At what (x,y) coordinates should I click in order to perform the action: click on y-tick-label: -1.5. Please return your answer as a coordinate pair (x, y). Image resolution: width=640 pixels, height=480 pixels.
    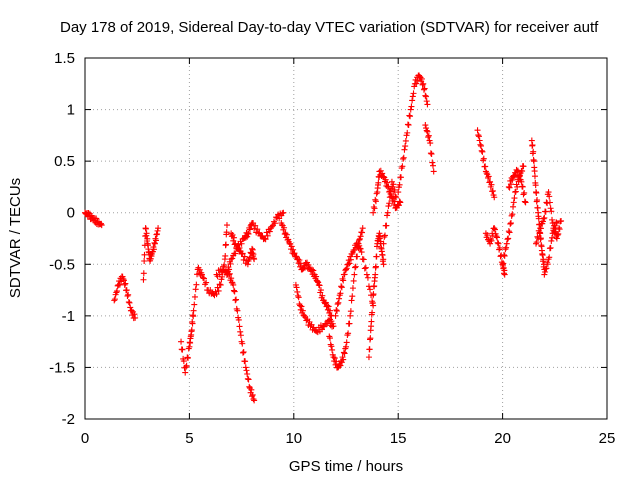
    Looking at the image, I should click on (62, 367).